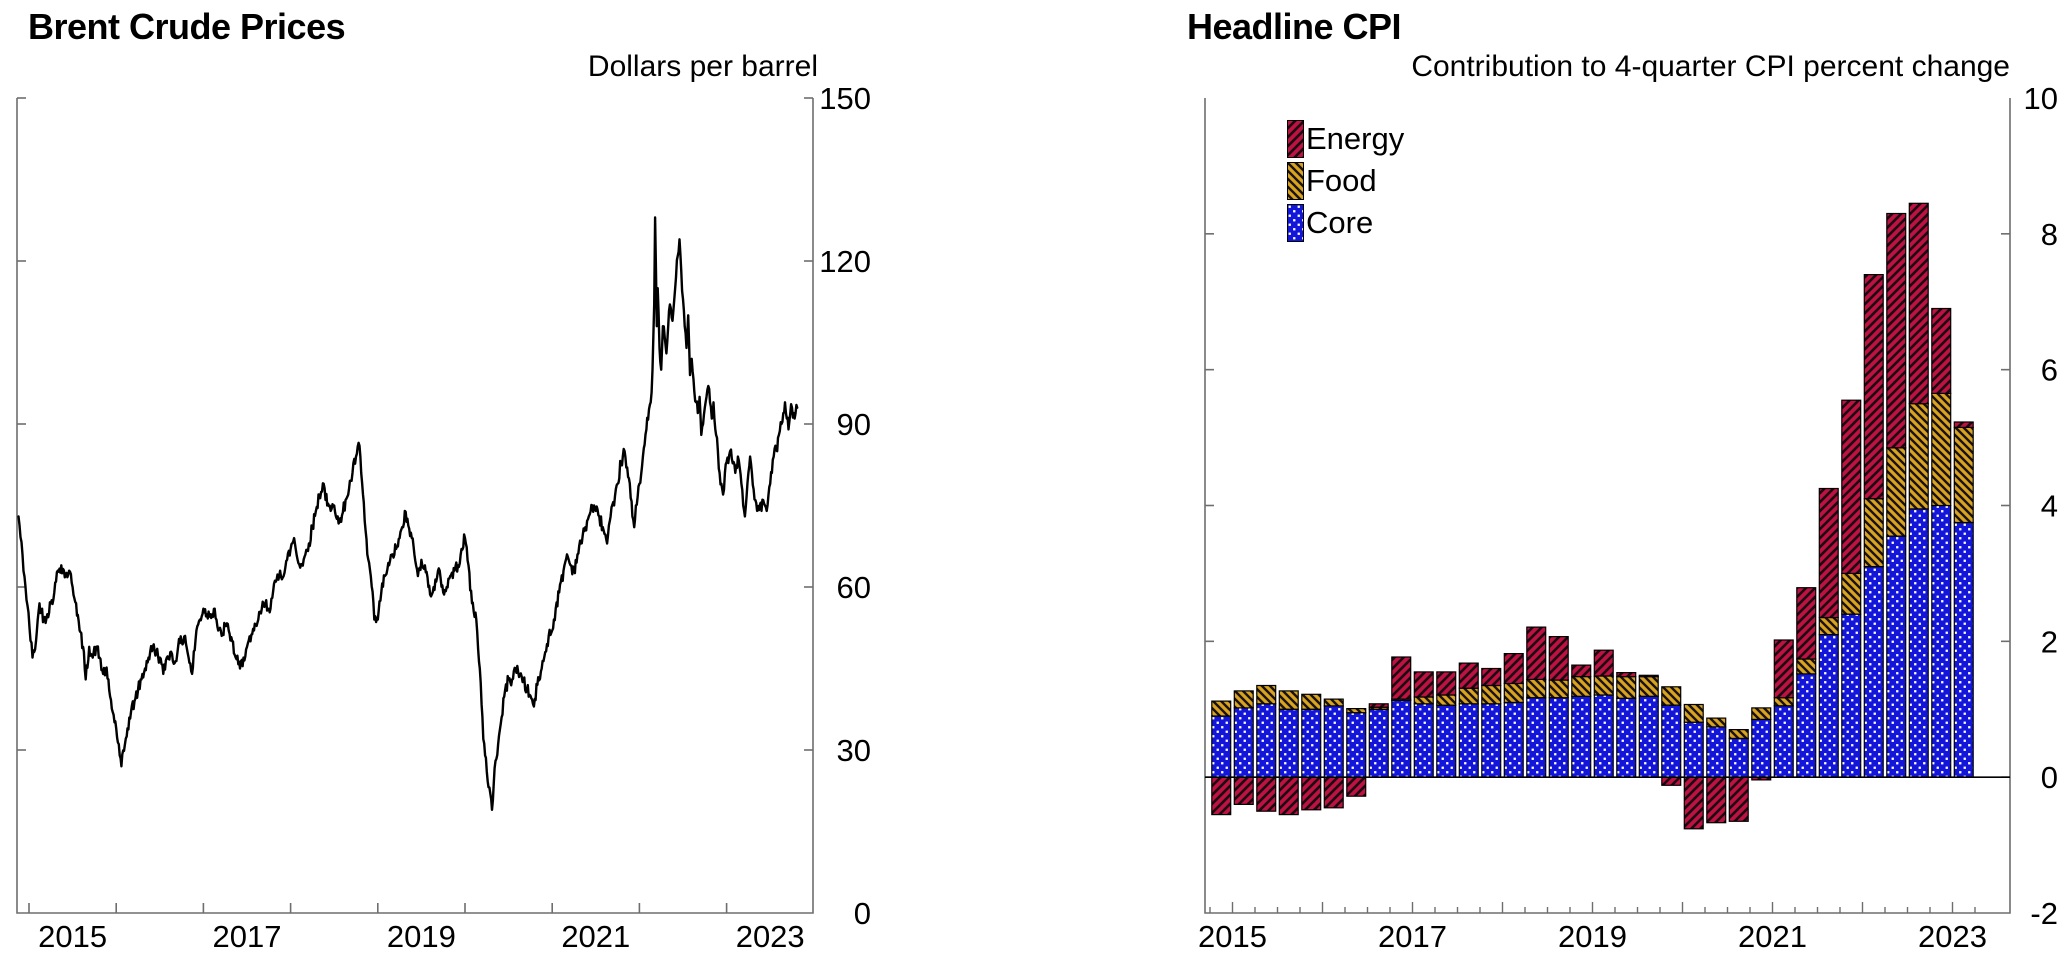 The image size is (2065, 957). What do you see at coordinates (854, 750) in the screenshot?
I see `y-tick-label: 30` at bounding box center [854, 750].